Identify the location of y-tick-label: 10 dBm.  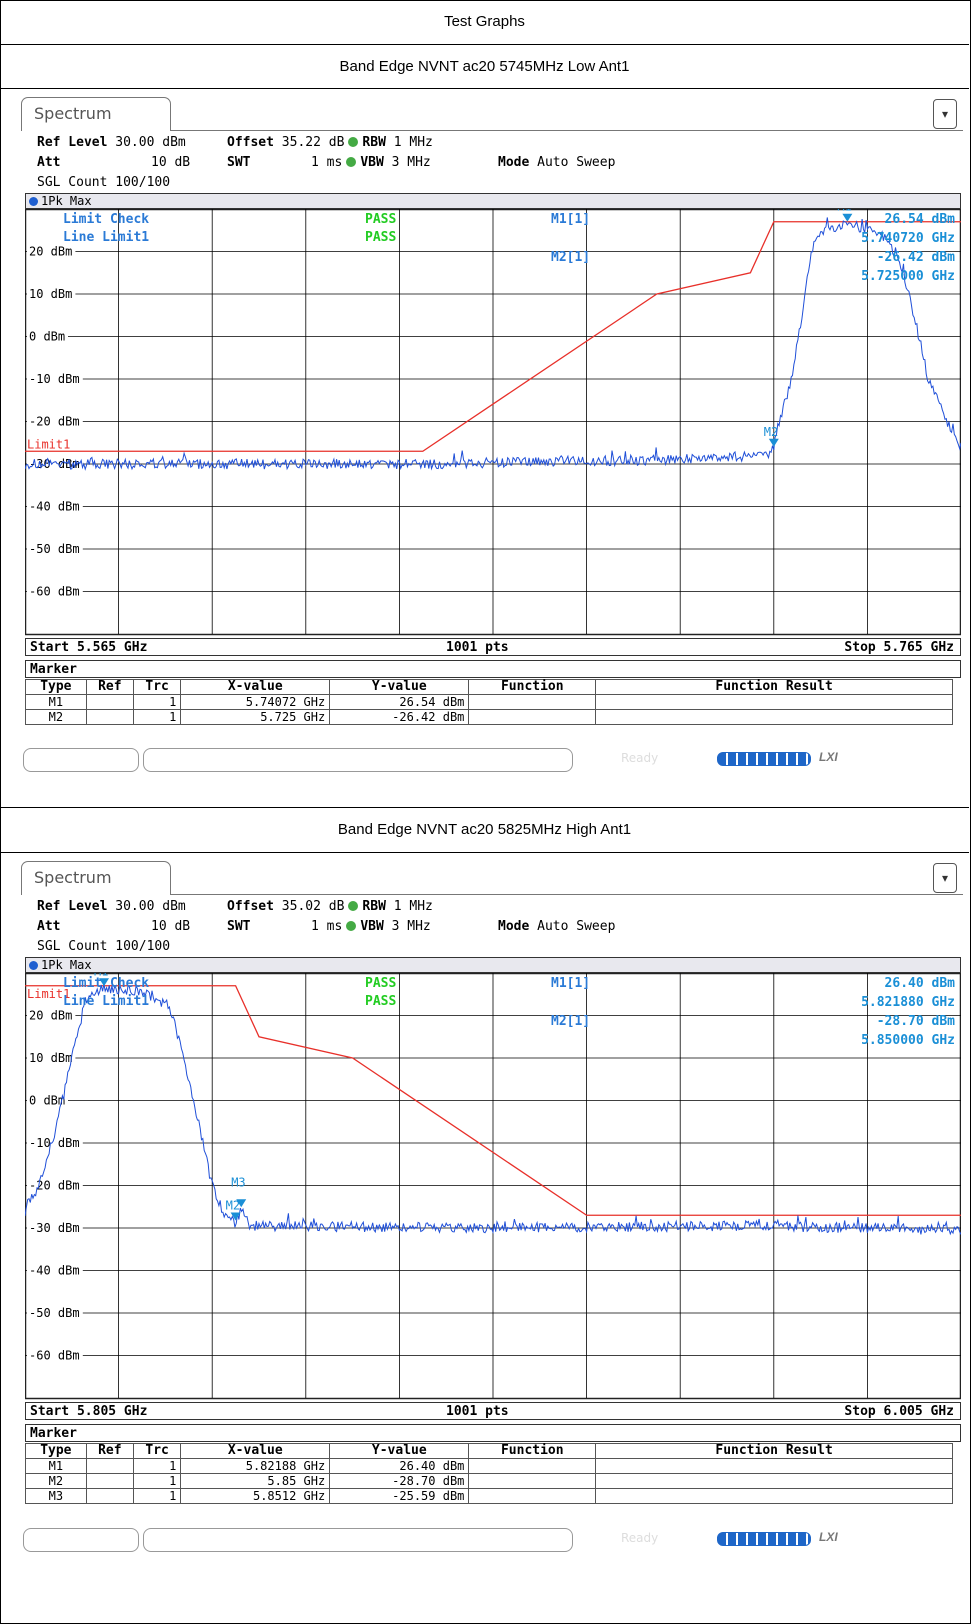
(50, 1058).